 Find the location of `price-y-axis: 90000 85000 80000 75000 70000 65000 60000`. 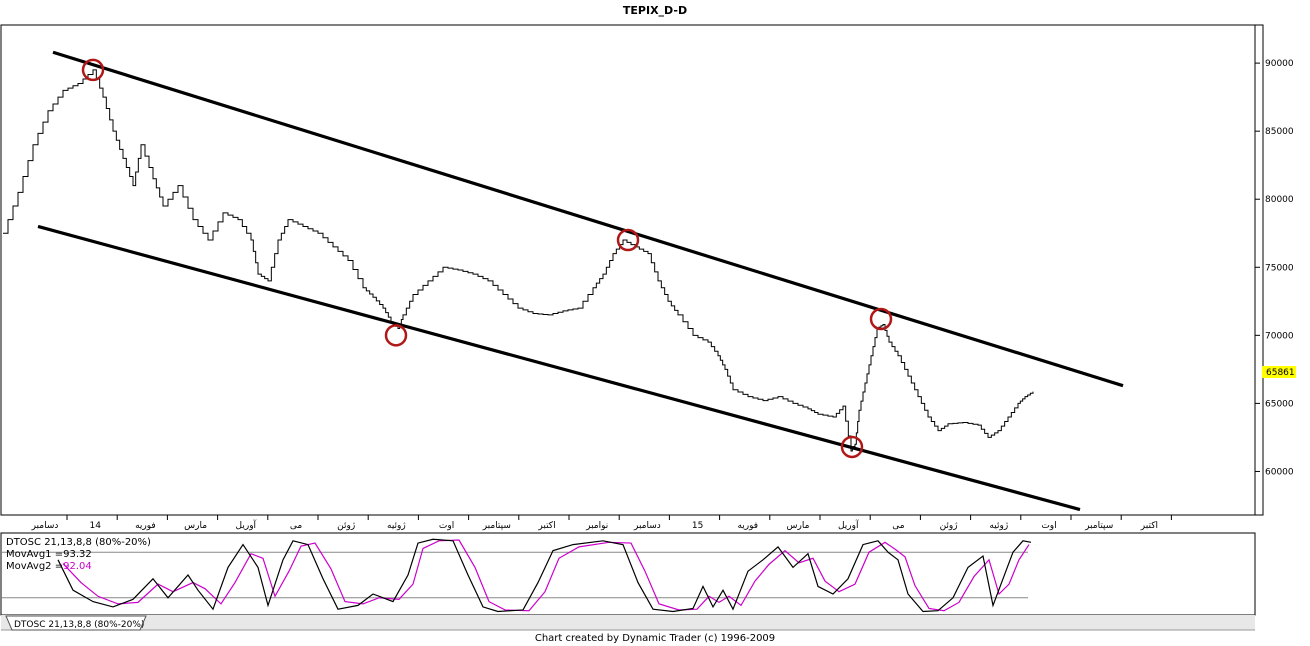

price-y-axis: 90000 85000 80000 75000 70000 65000 60000 is located at coordinates (1274, 268).